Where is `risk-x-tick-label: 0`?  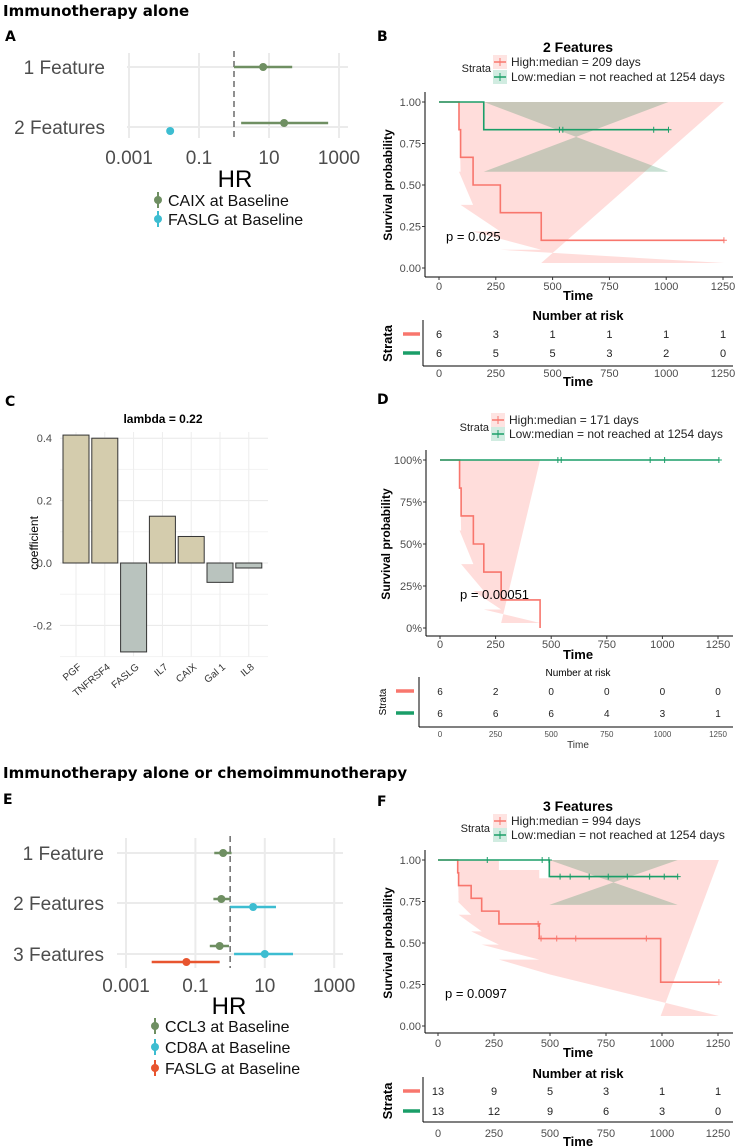 risk-x-tick-label: 0 is located at coordinates (439, 374).